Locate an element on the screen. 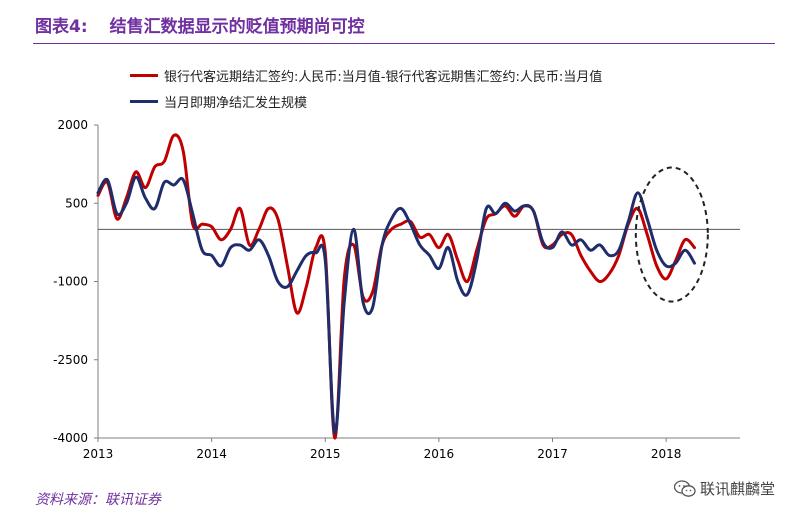  y-tick-label: -1000 is located at coordinates (70, 282).